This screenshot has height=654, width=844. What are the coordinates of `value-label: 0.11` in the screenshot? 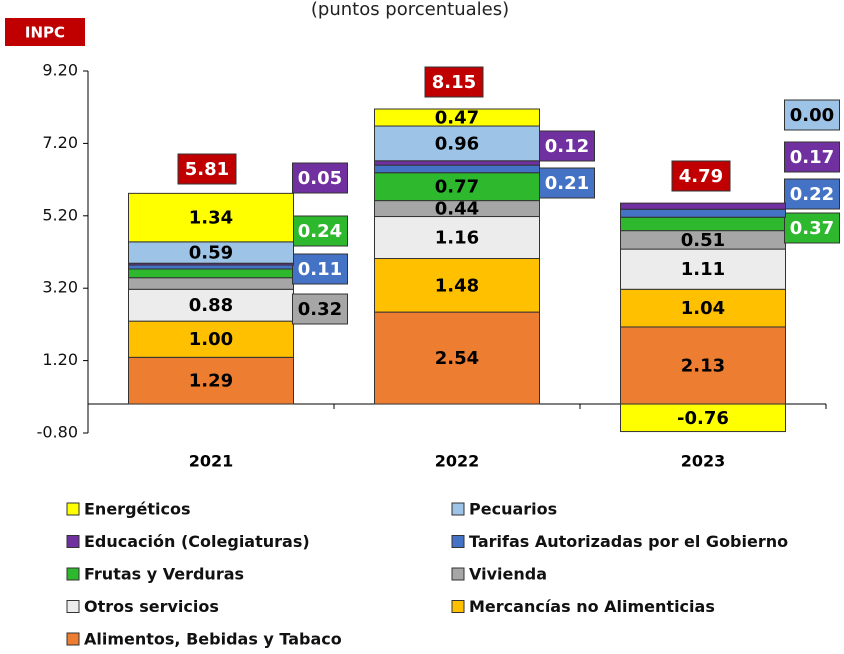 It's located at (320, 269).